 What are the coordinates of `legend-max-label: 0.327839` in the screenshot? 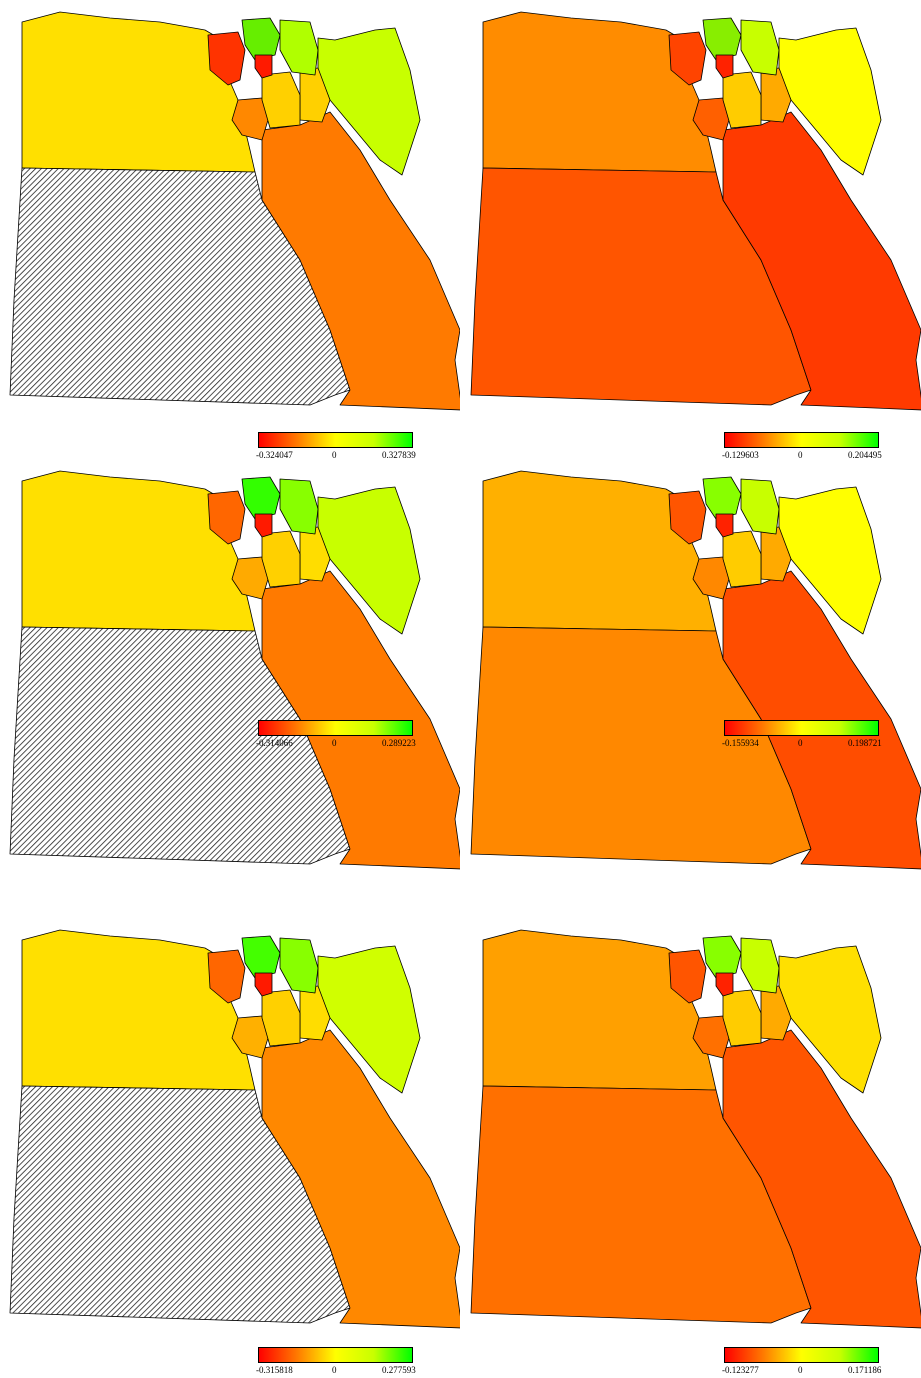 It's located at (399, 455).